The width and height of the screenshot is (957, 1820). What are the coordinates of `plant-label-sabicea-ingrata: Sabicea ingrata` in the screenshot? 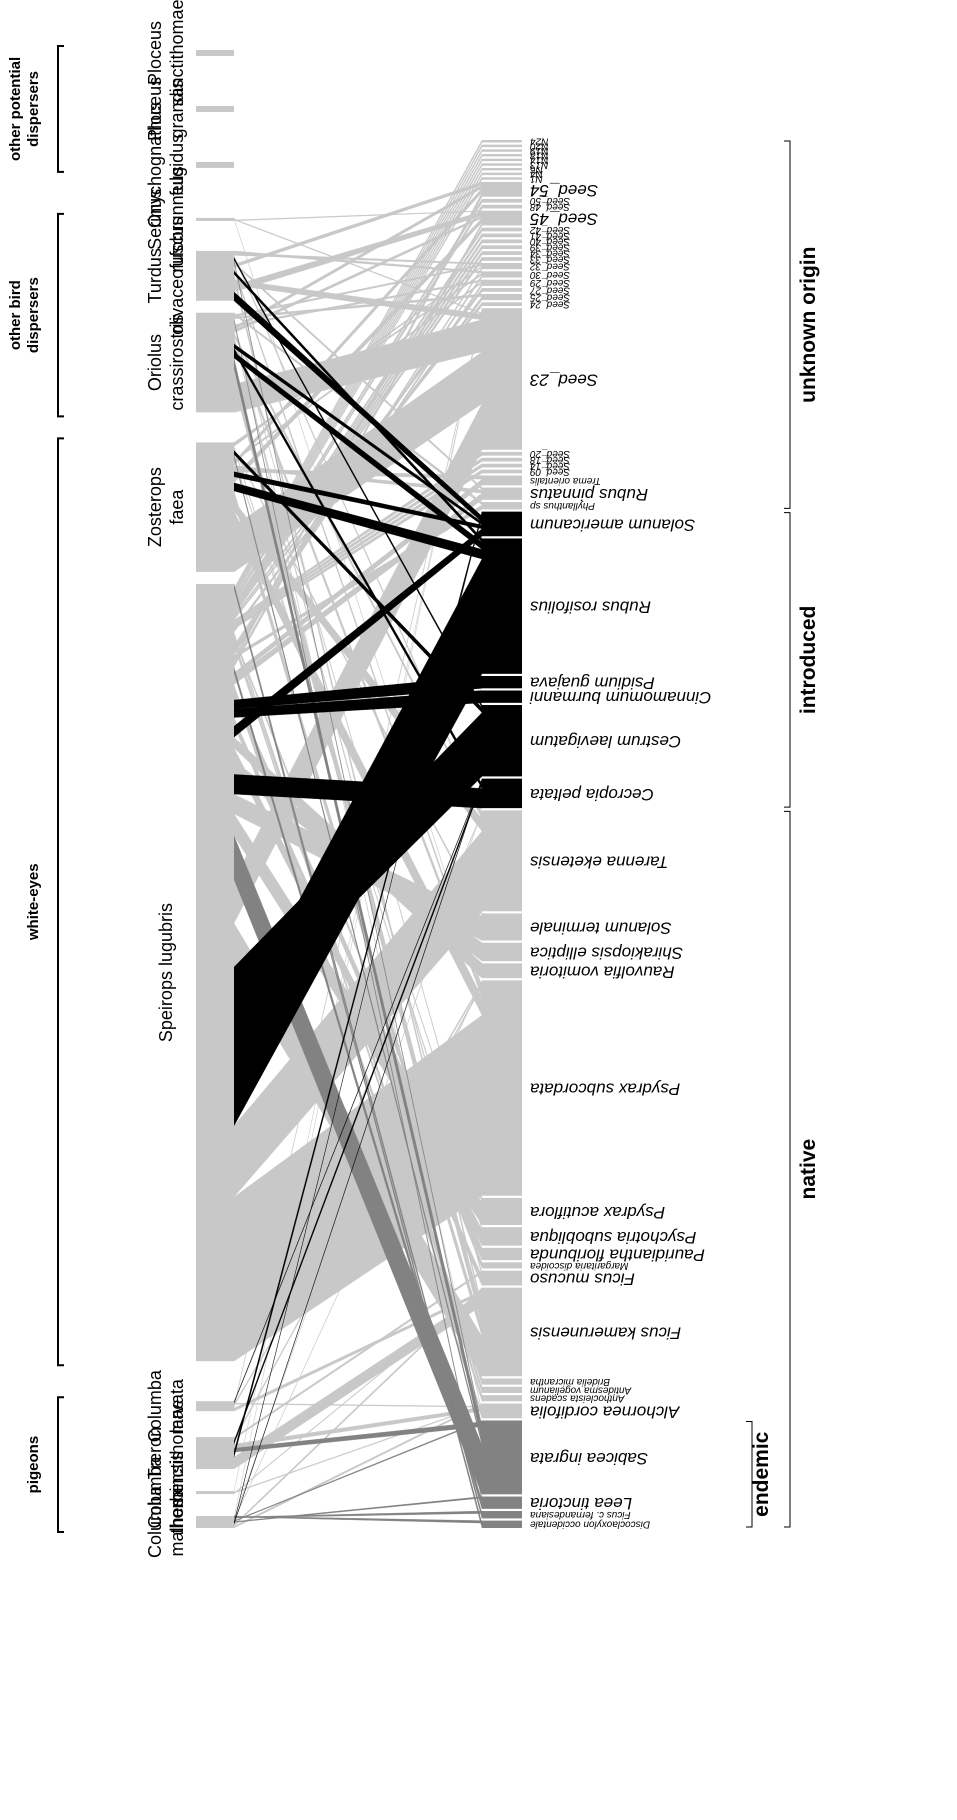 It's located at (589, 1458).